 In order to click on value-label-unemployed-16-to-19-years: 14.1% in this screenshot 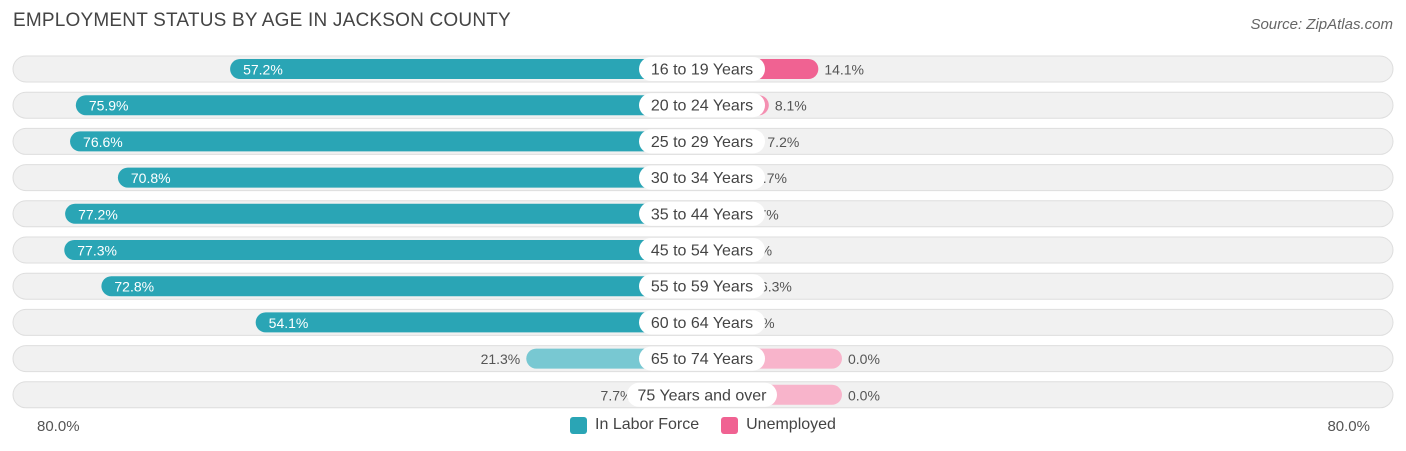, I will do `click(844, 70)`.